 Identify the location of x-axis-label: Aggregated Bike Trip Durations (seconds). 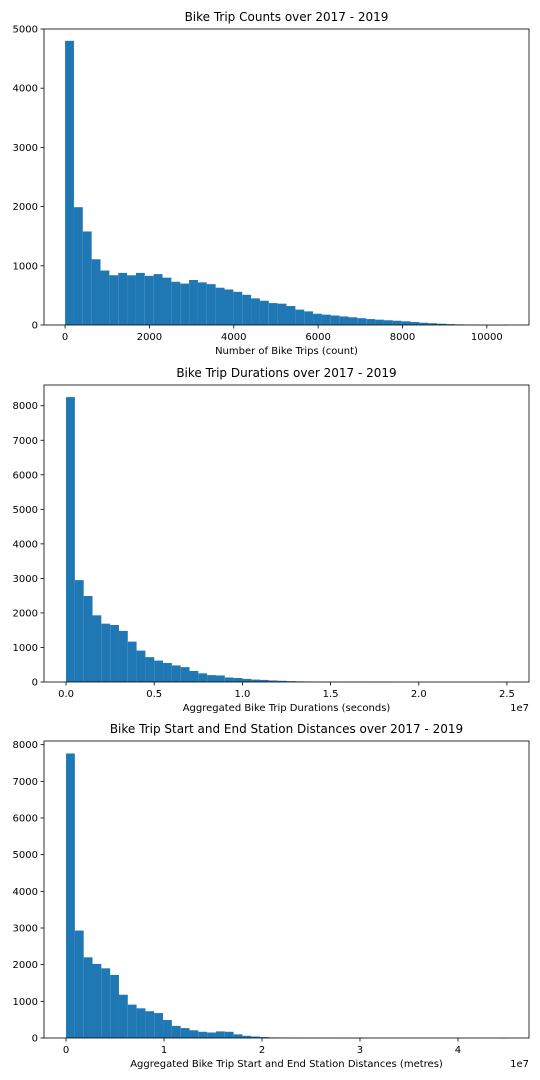
(287, 708).